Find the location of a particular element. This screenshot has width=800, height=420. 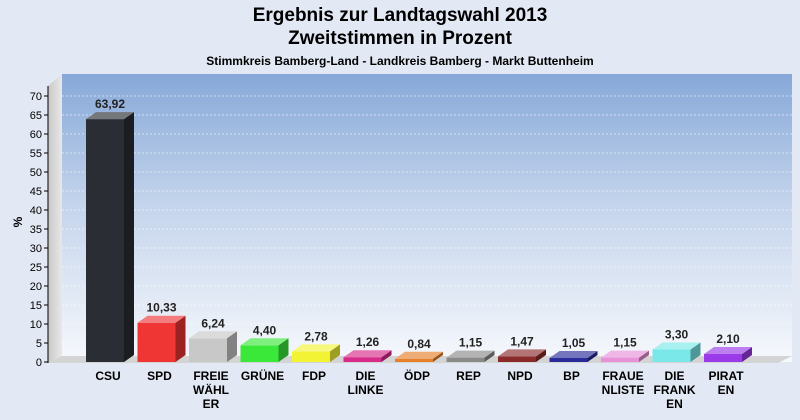

y-tick-label: 0 is located at coordinates (39, 363).